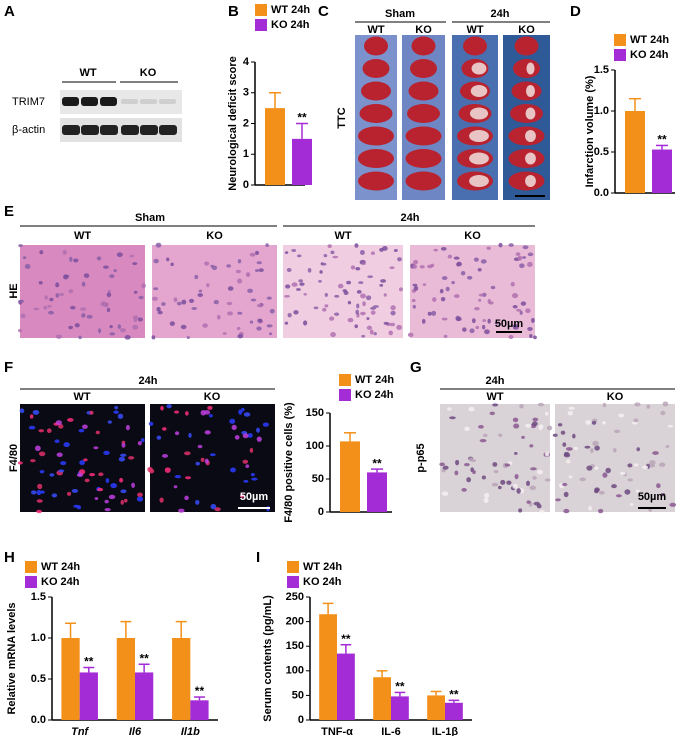  I want to click on band, so click(90, 130).